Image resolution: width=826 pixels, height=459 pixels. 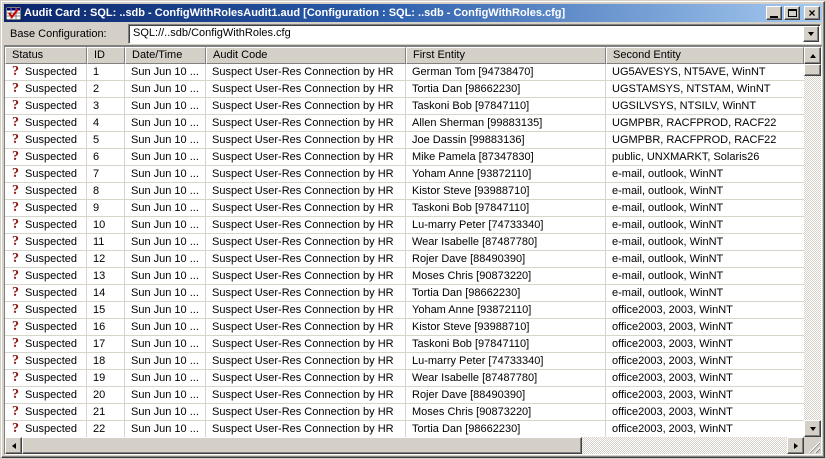 I want to click on scroll-right-button, so click(x=795, y=445).